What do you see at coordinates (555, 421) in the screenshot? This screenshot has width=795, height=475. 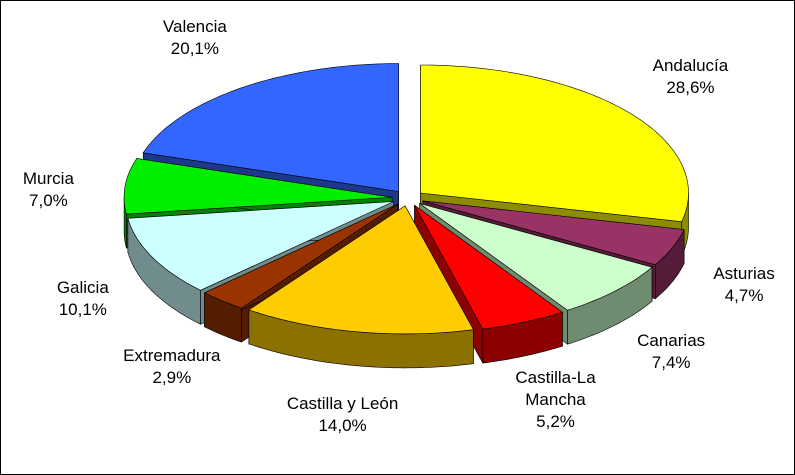 I see `value-label: 5,2%` at bounding box center [555, 421].